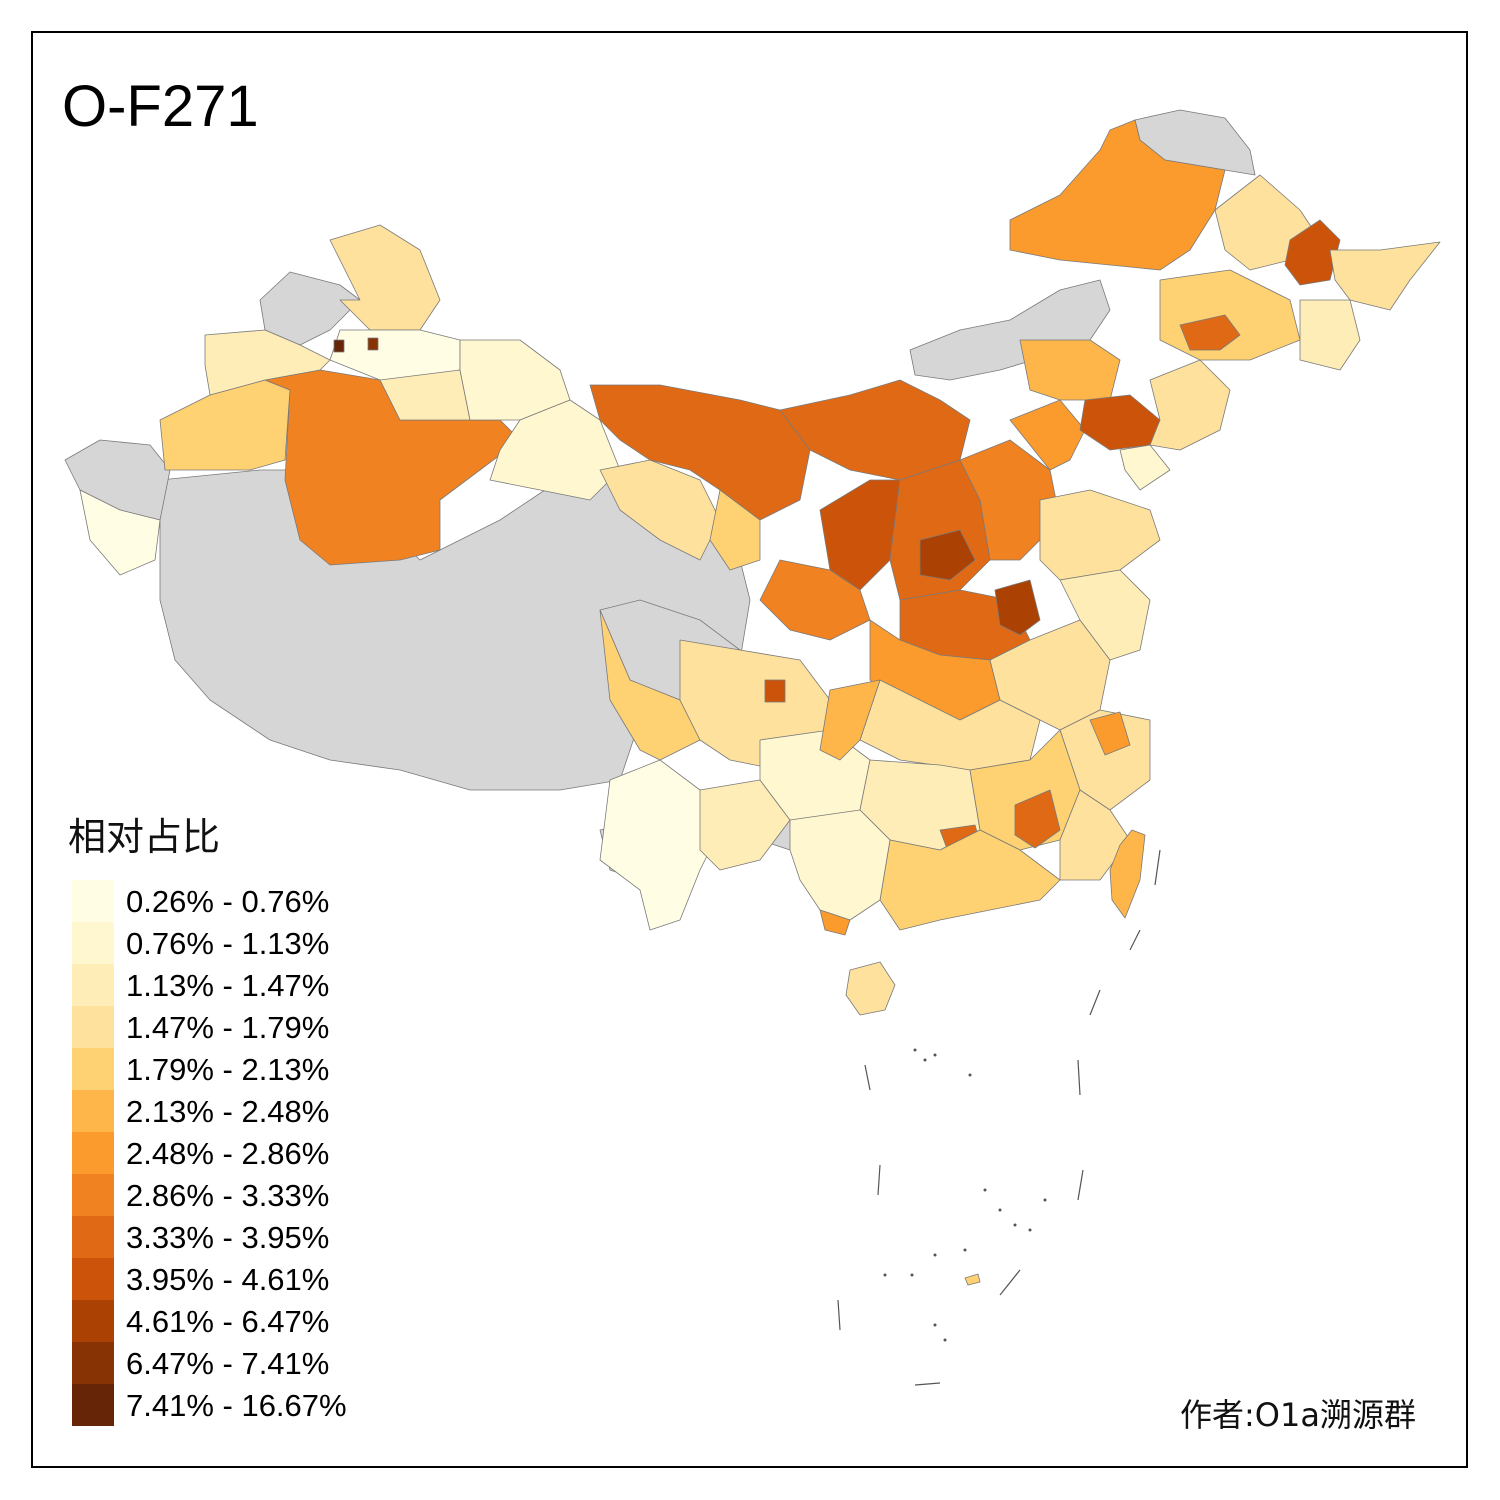 This screenshot has height=1500, width=1500. What do you see at coordinates (970, 880) in the screenshot?
I see `region-guangdong` at bounding box center [970, 880].